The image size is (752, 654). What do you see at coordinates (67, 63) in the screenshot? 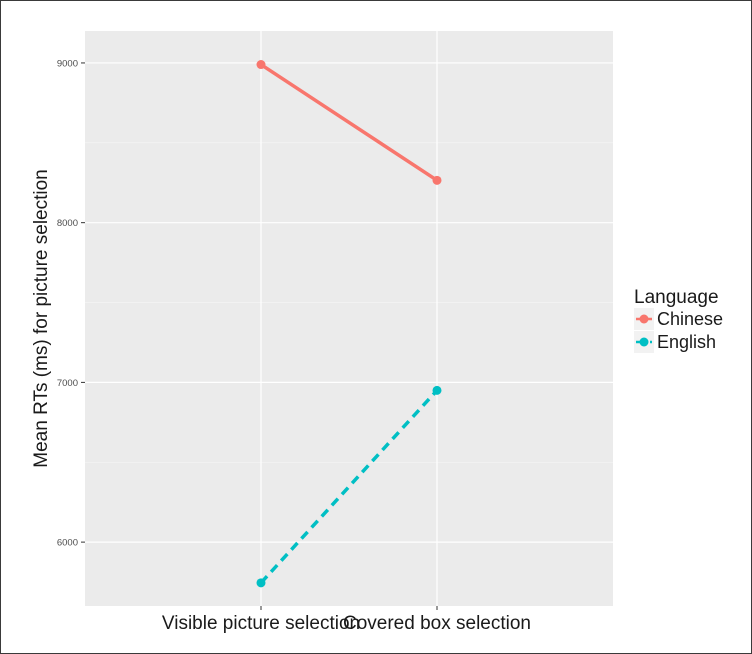
I see `y-tick-label: 9000` at bounding box center [67, 63].